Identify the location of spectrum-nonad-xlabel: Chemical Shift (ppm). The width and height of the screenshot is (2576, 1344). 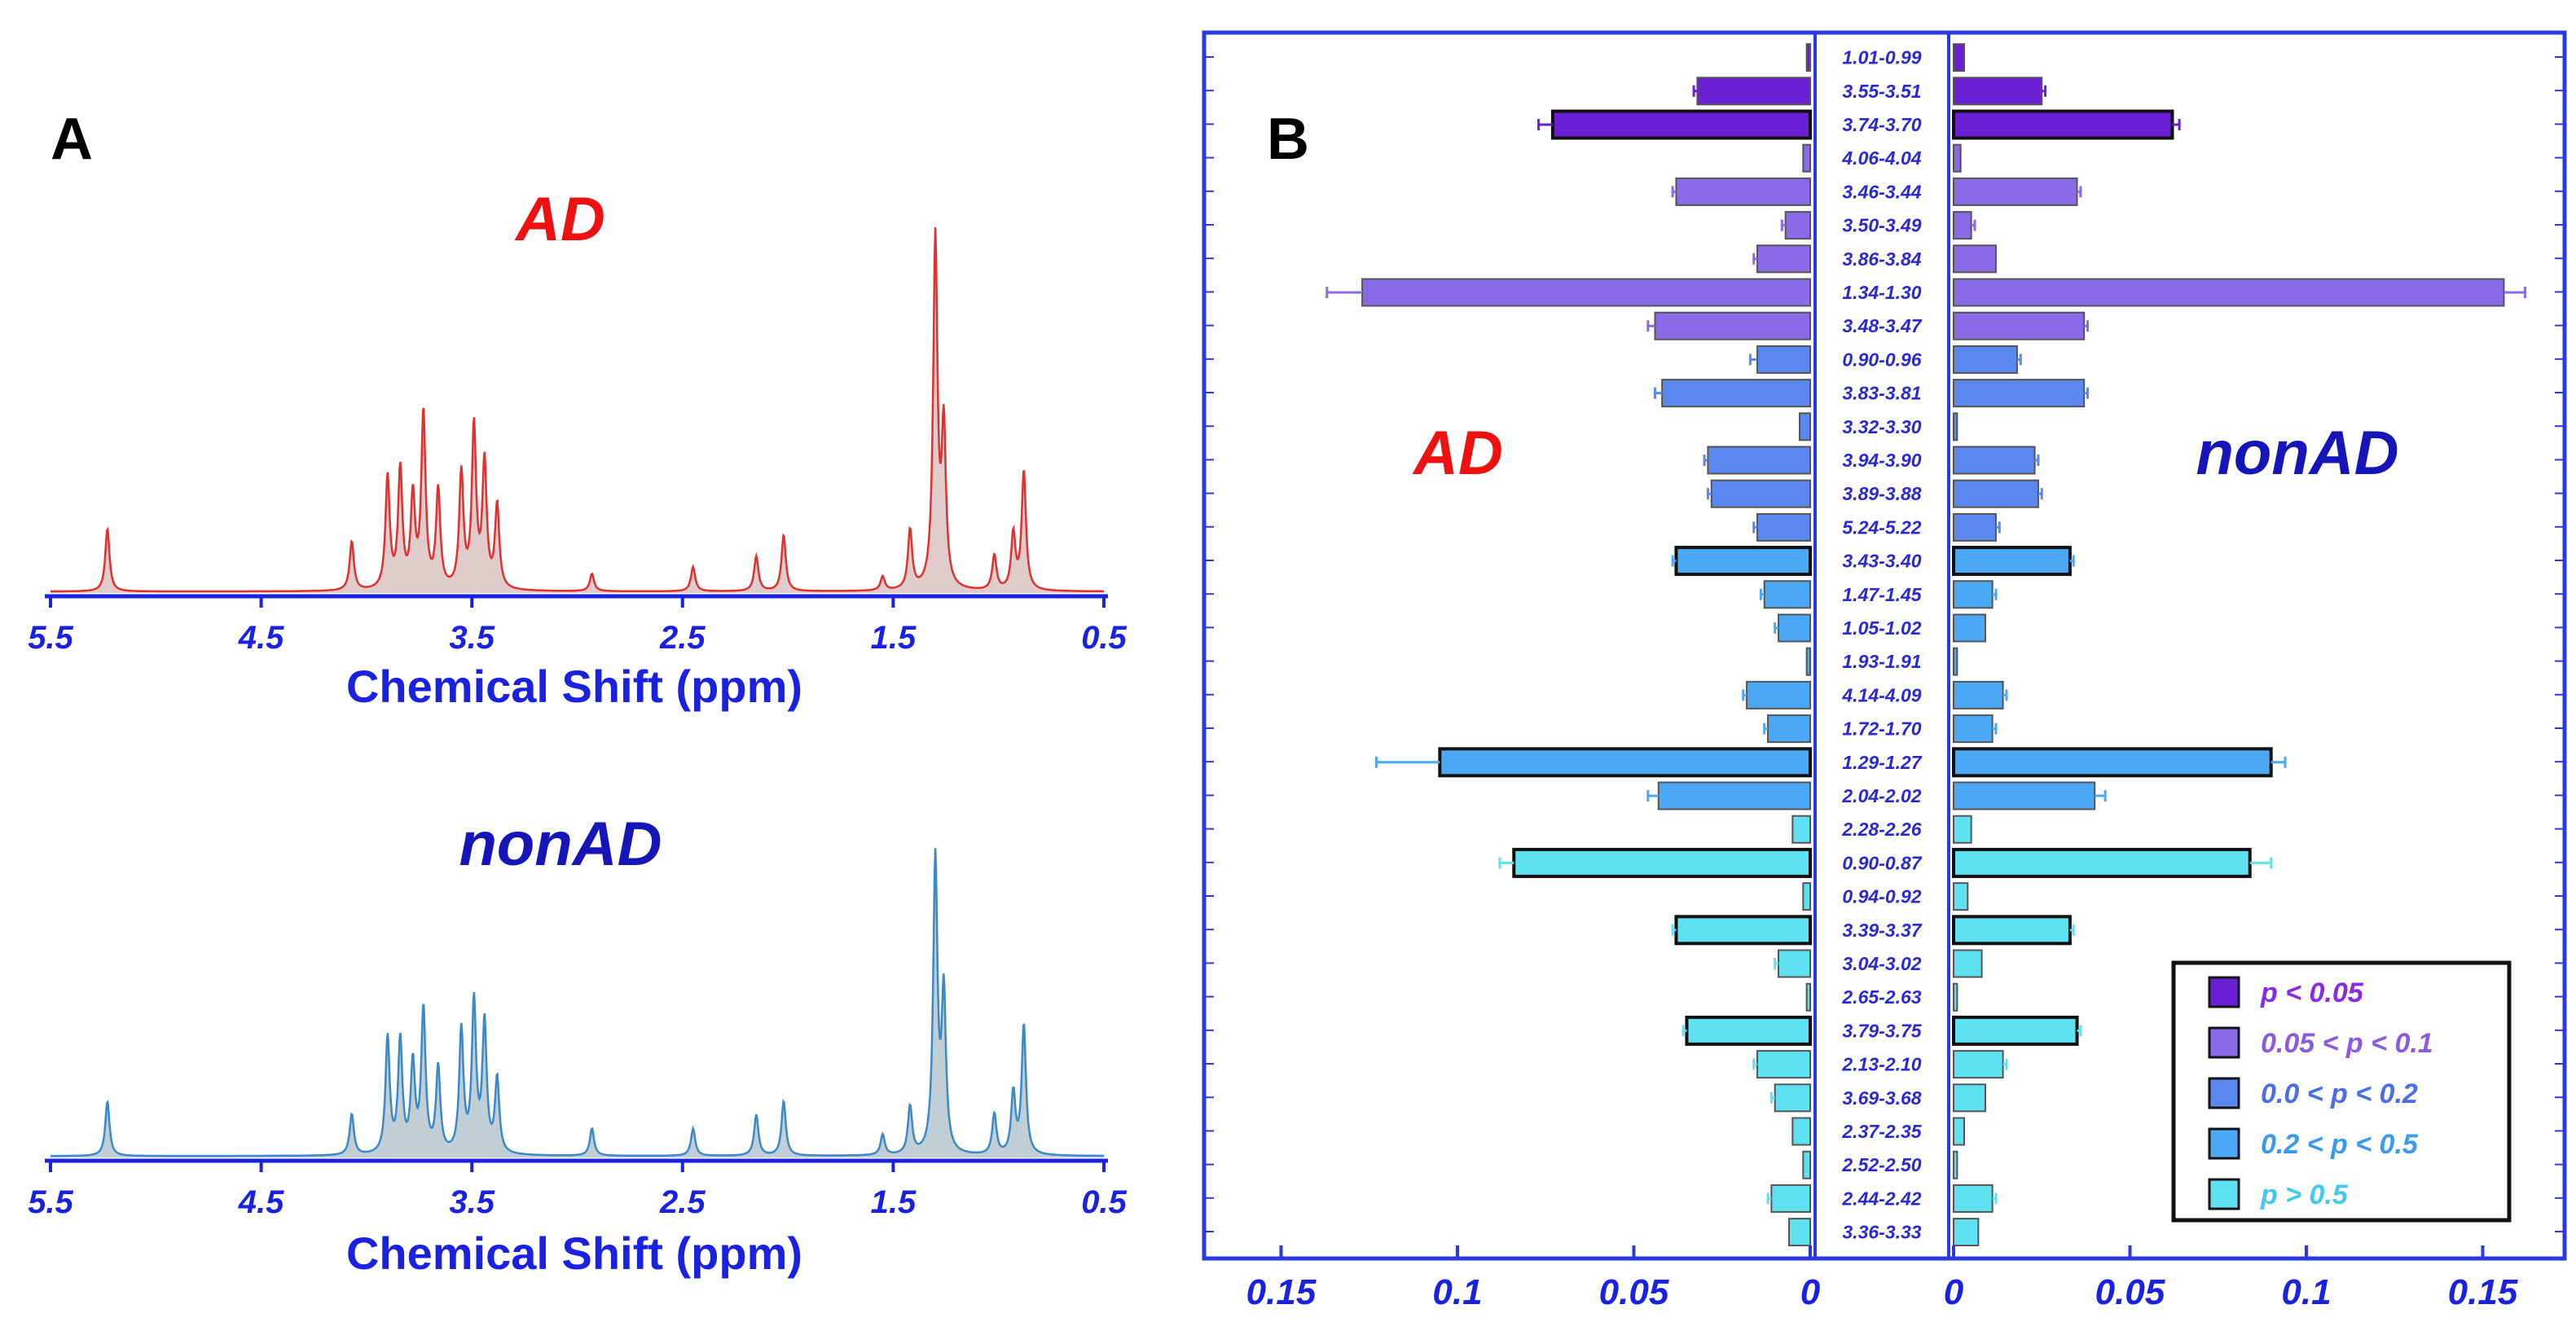
(574, 1253).